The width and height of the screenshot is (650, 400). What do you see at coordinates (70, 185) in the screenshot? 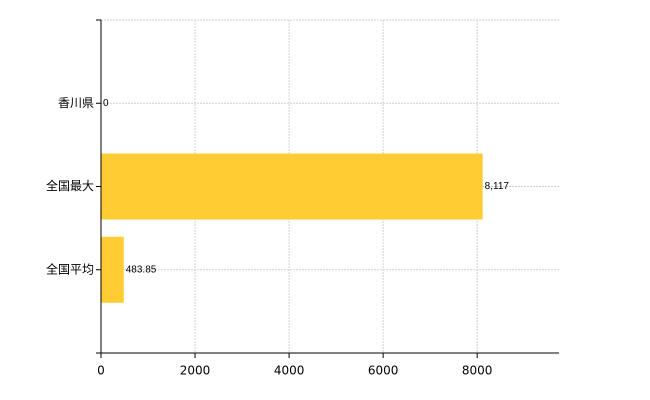
I see `y-tick-label: 全国最大` at bounding box center [70, 185].